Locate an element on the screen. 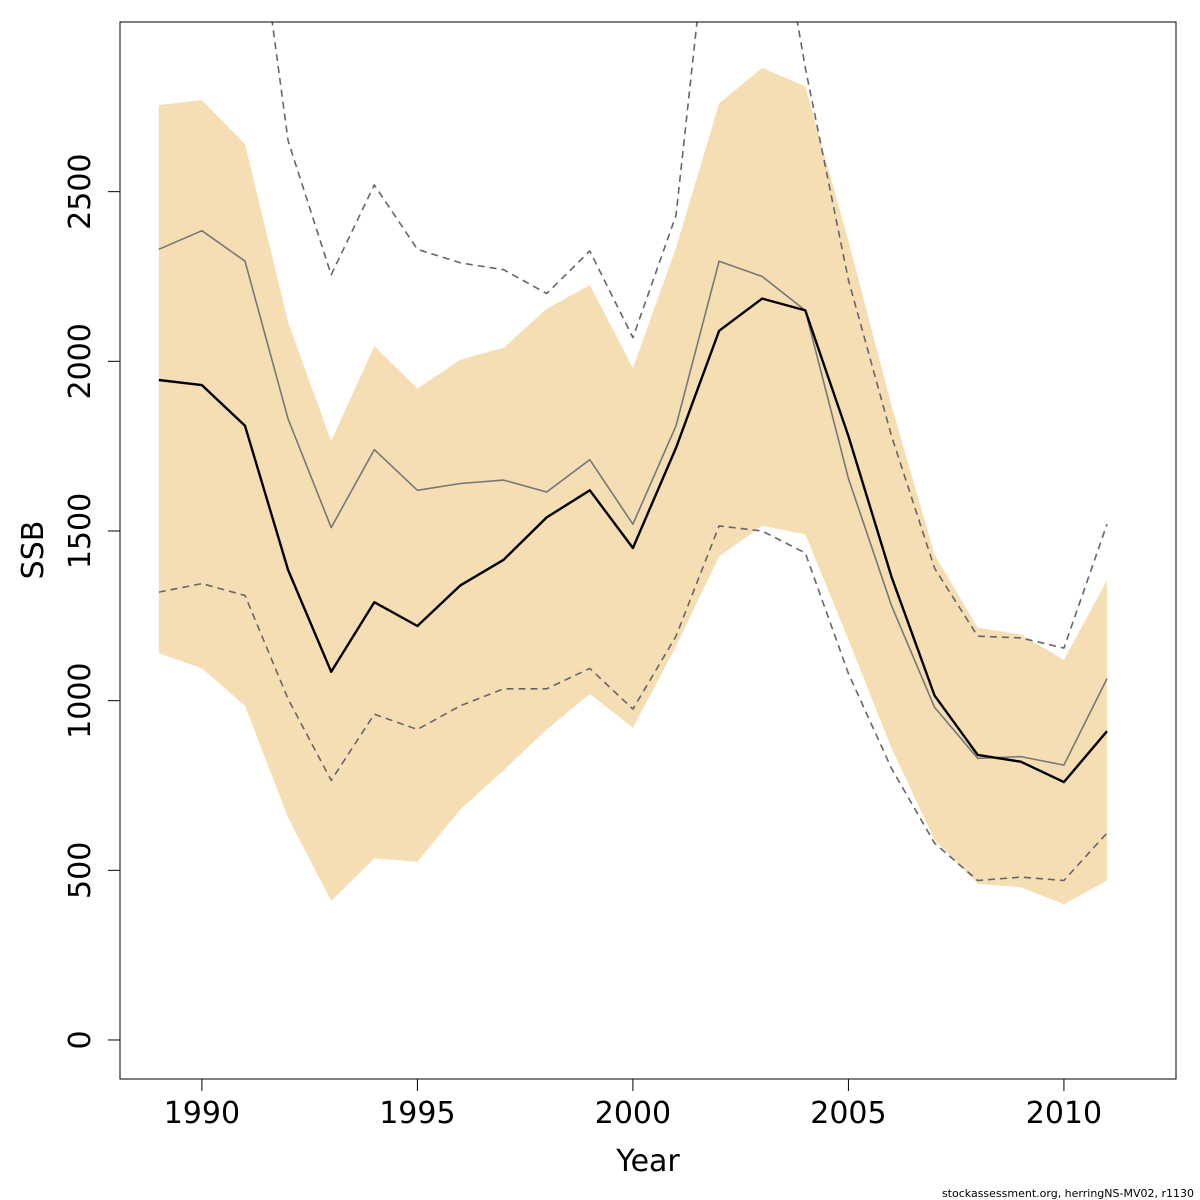 This screenshot has width=1200, height=1200. y-tick-label: 1500 is located at coordinates (80, 531).